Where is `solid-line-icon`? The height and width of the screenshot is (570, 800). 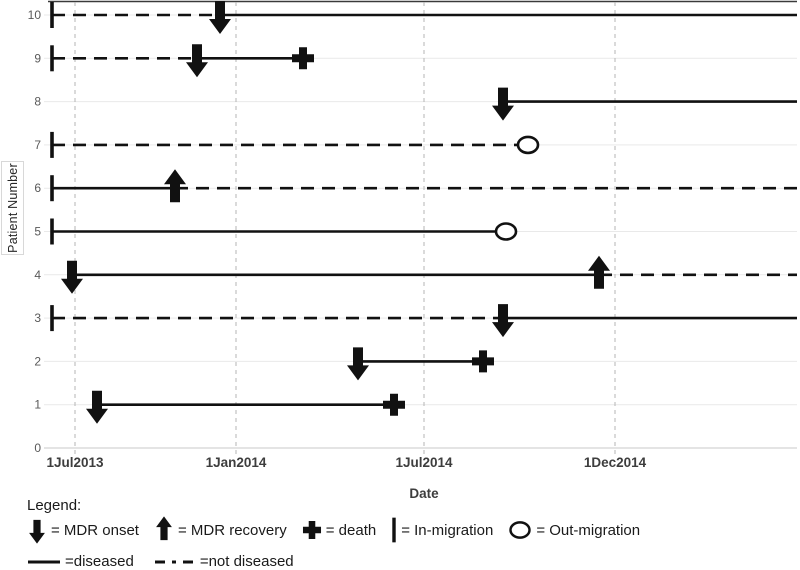 solid-line-icon is located at coordinates (44, 561).